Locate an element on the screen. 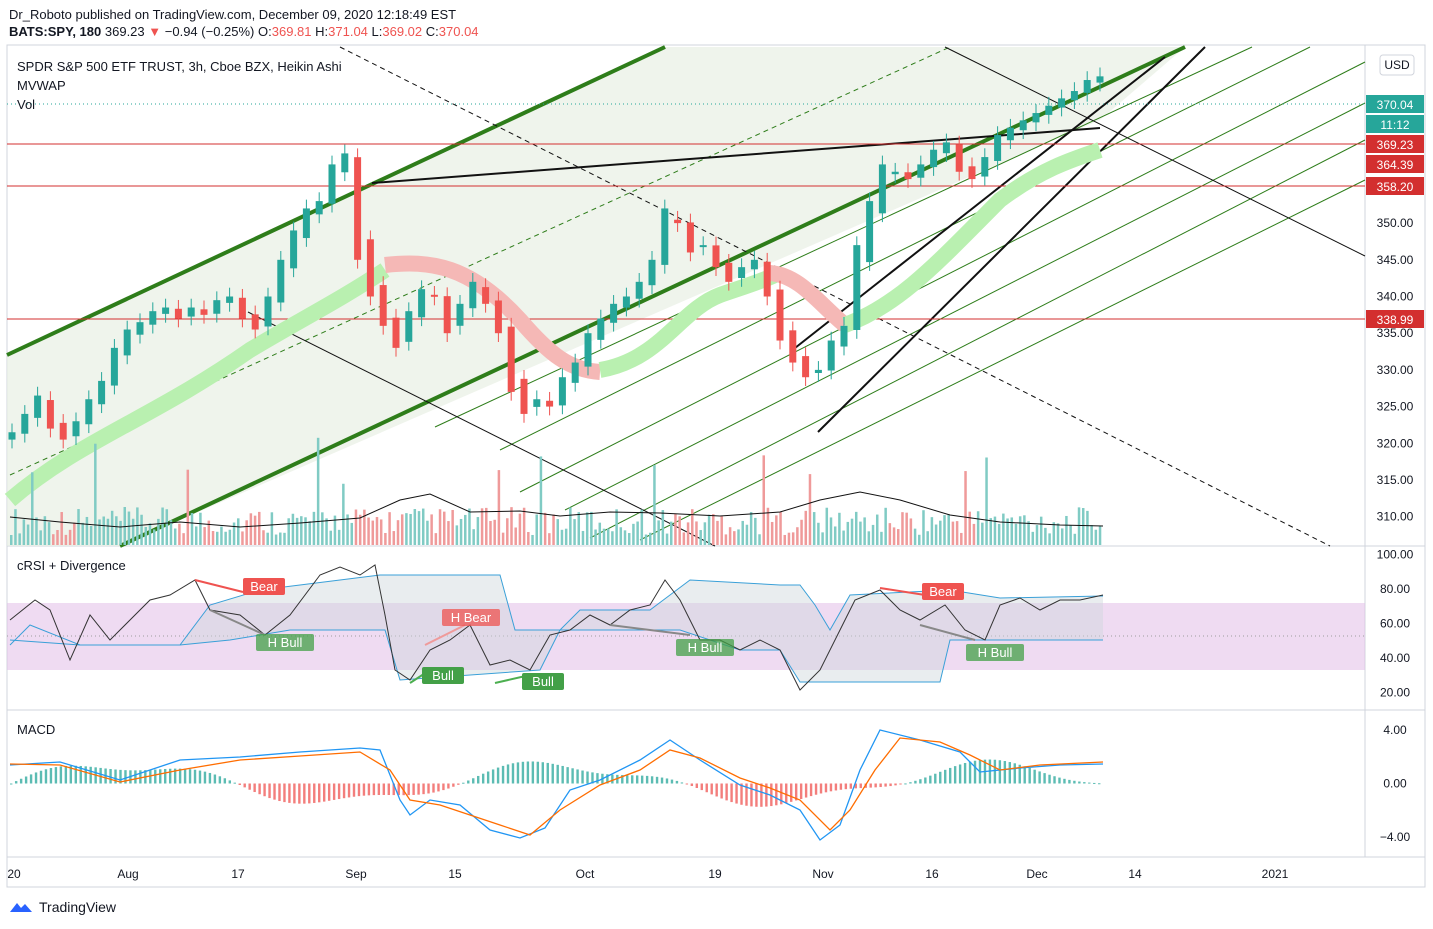 This screenshot has height=929, width=1433. crsi-tick-label: 40.00 is located at coordinates (1395, 658).